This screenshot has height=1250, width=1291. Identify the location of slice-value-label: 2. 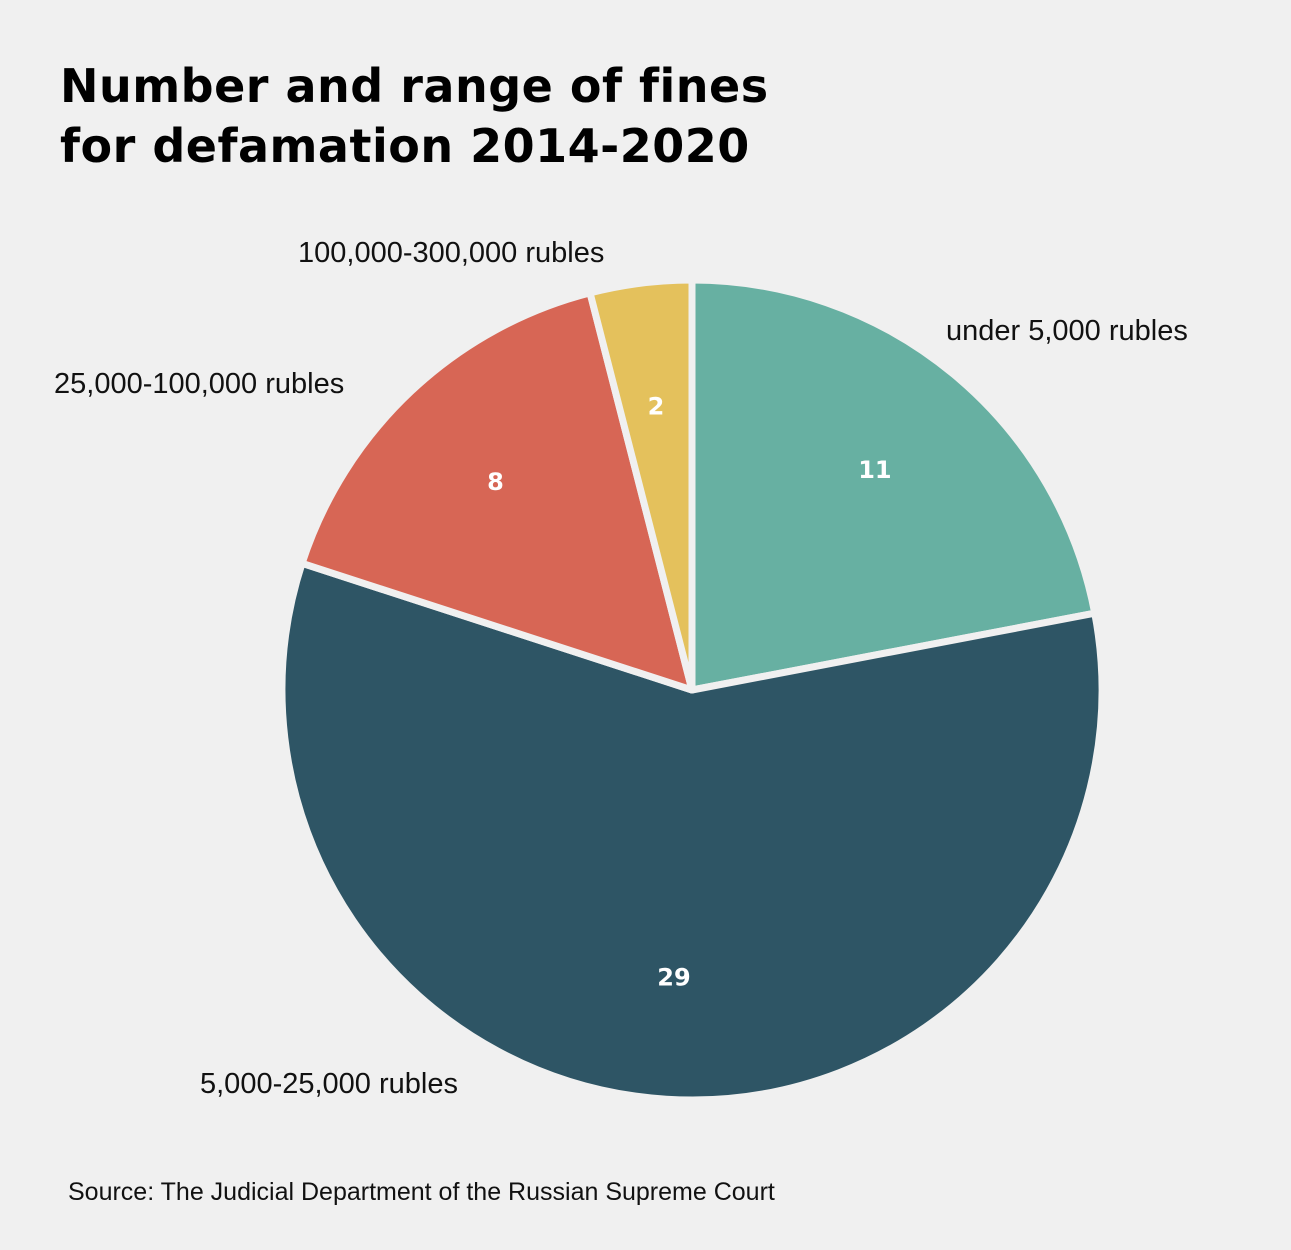
(656, 406).